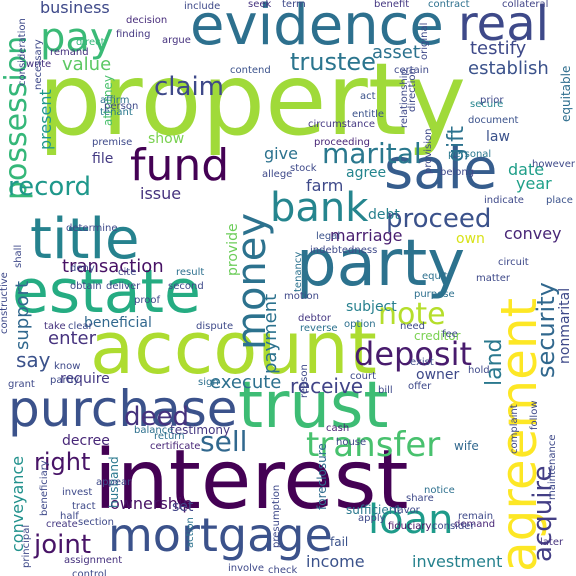 The height and width of the screenshot is (576, 576). What do you see at coordinates (366, 173) in the screenshot?
I see `cloud-word-agree: agree` at bounding box center [366, 173].